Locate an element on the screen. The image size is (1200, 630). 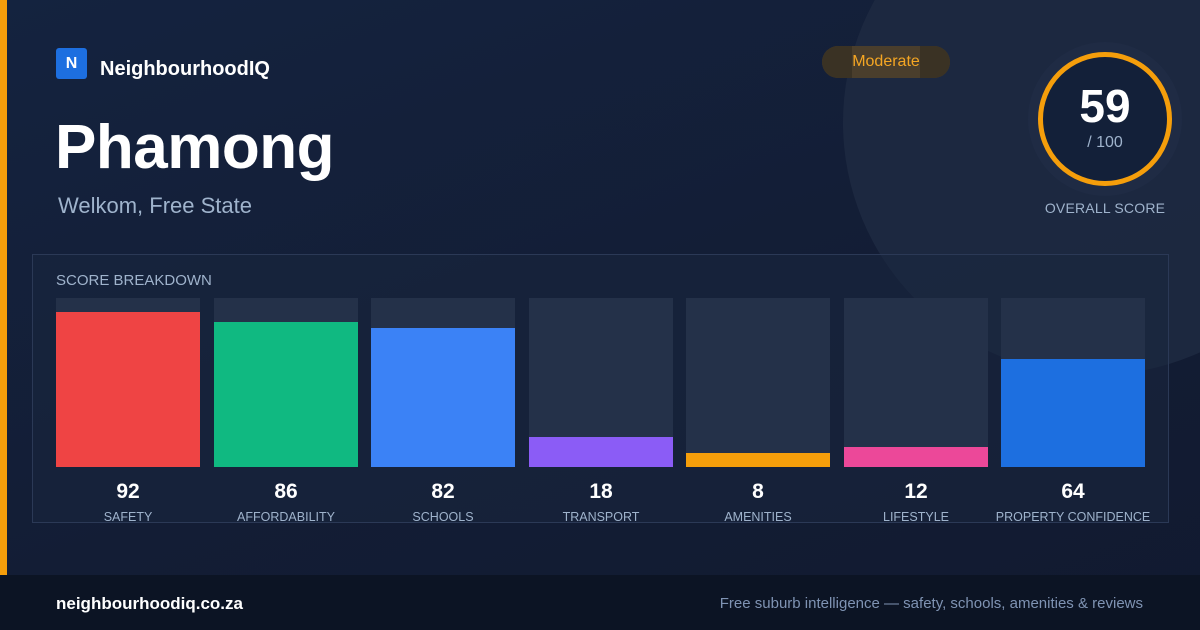
bar-label: LIFESTYLE is located at coordinates (916, 517).